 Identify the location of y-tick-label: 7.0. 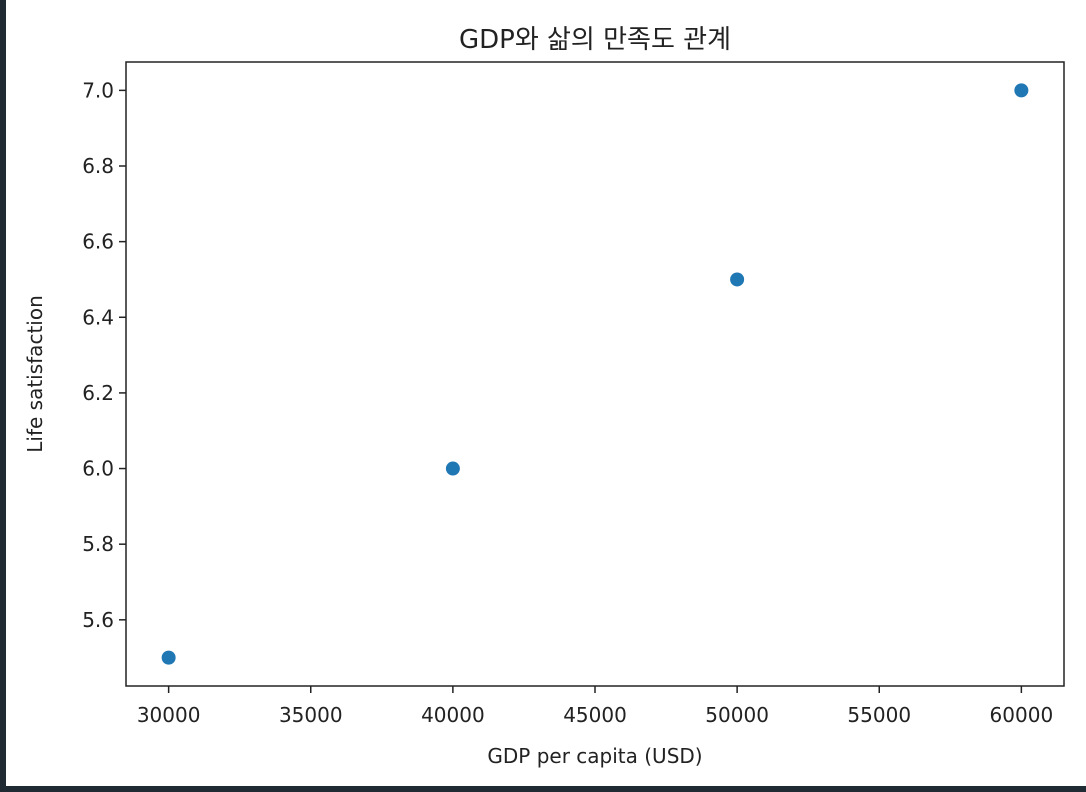
(98, 90).